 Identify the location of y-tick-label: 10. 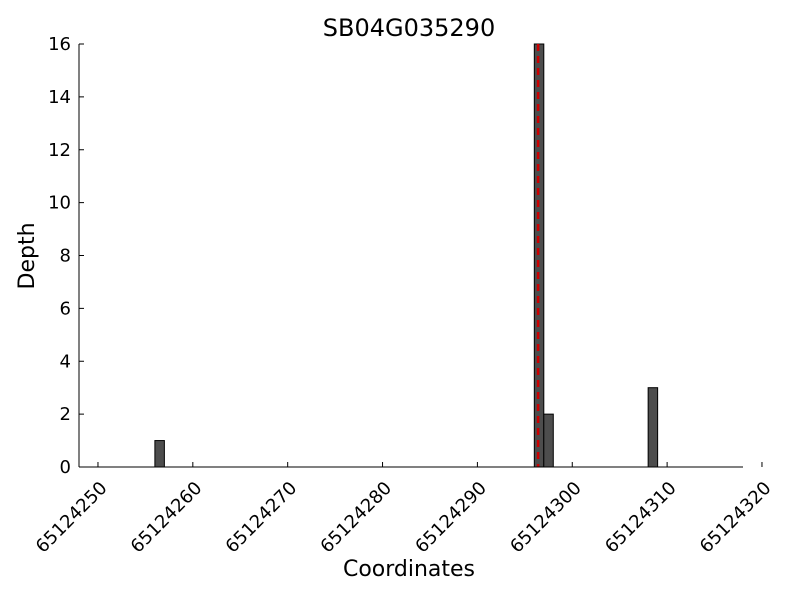
(59, 203).